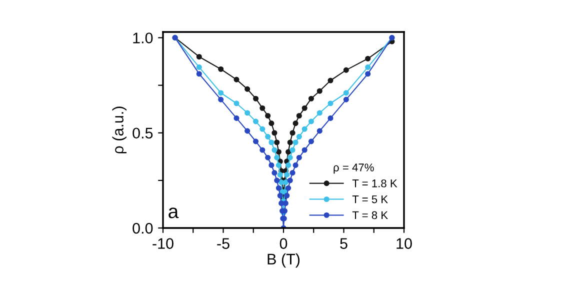 This screenshot has height=288, width=576. I want to click on y-tick-label: 1.0, so click(143, 38).